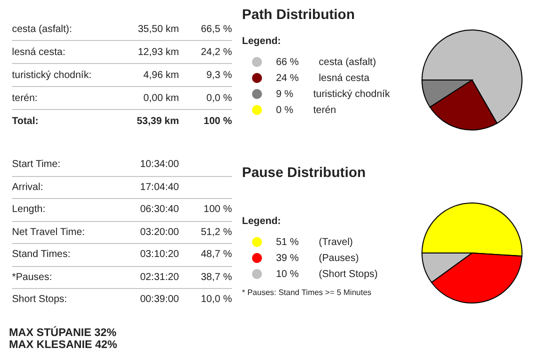 The image size is (540, 349). Describe the element at coordinates (122, 254) in the screenshot. I see `text: Stand Times: 03:10:20 48,7 %` at that location.